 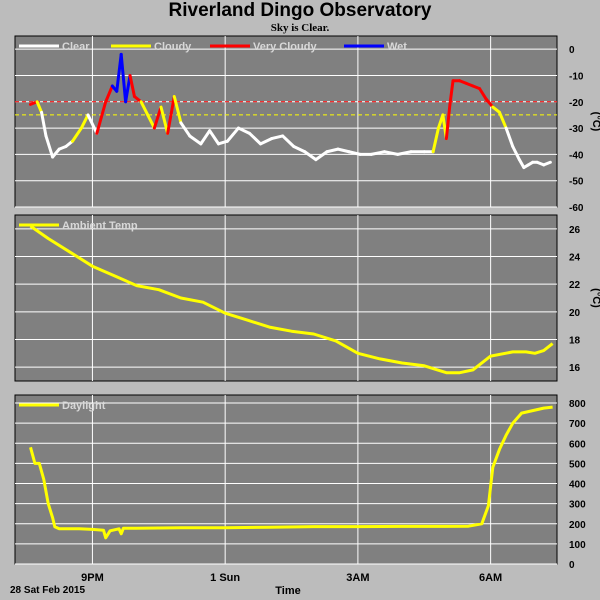 What do you see at coordinates (92, 578) in the screenshot?
I see `x-tick-label: 9PM` at bounding box center [92, 578].